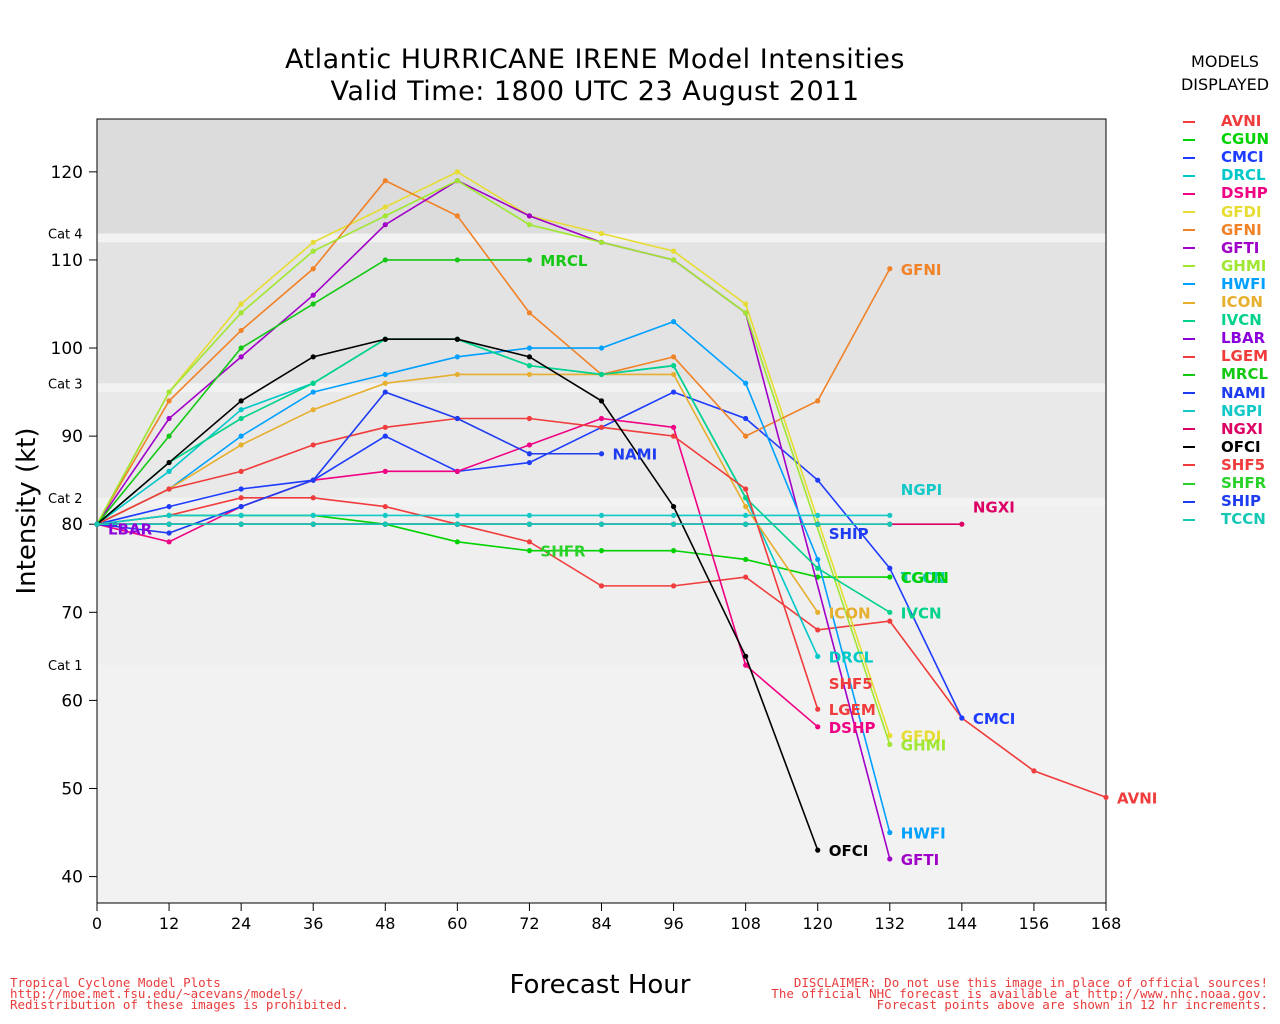  I want to click on legend-item-gfni: GFNI, so click(1222, 230).